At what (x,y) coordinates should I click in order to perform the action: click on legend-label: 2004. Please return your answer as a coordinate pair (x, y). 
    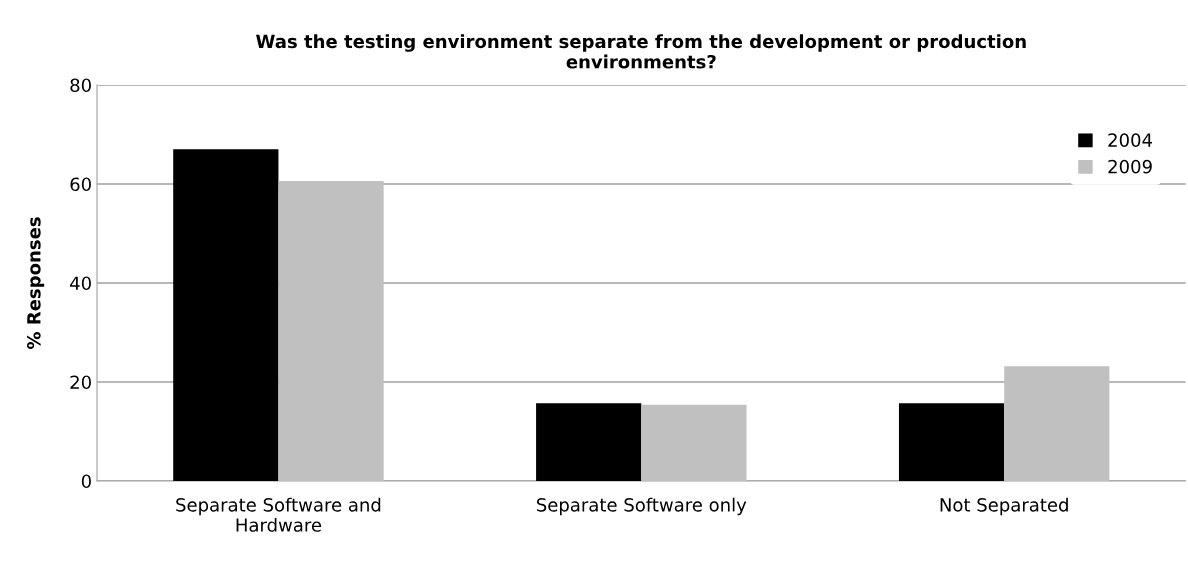
    Looking at the image, I should click on (1130, 140).